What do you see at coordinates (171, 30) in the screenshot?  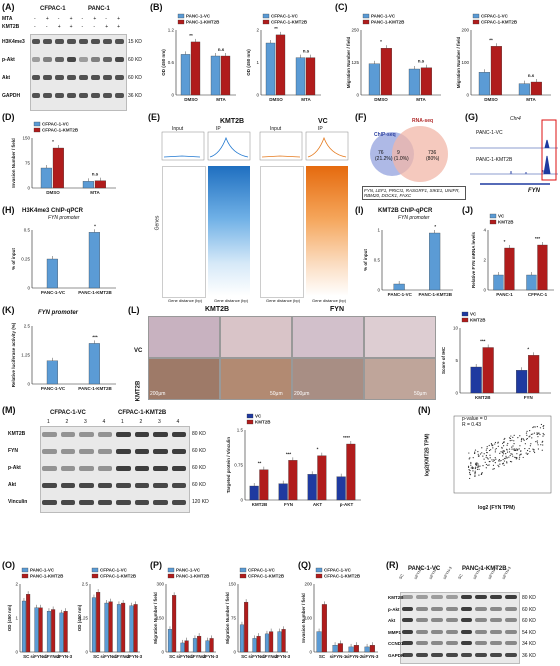 I see `y-tick-2: 1.2` at bounding box center [171, 30].